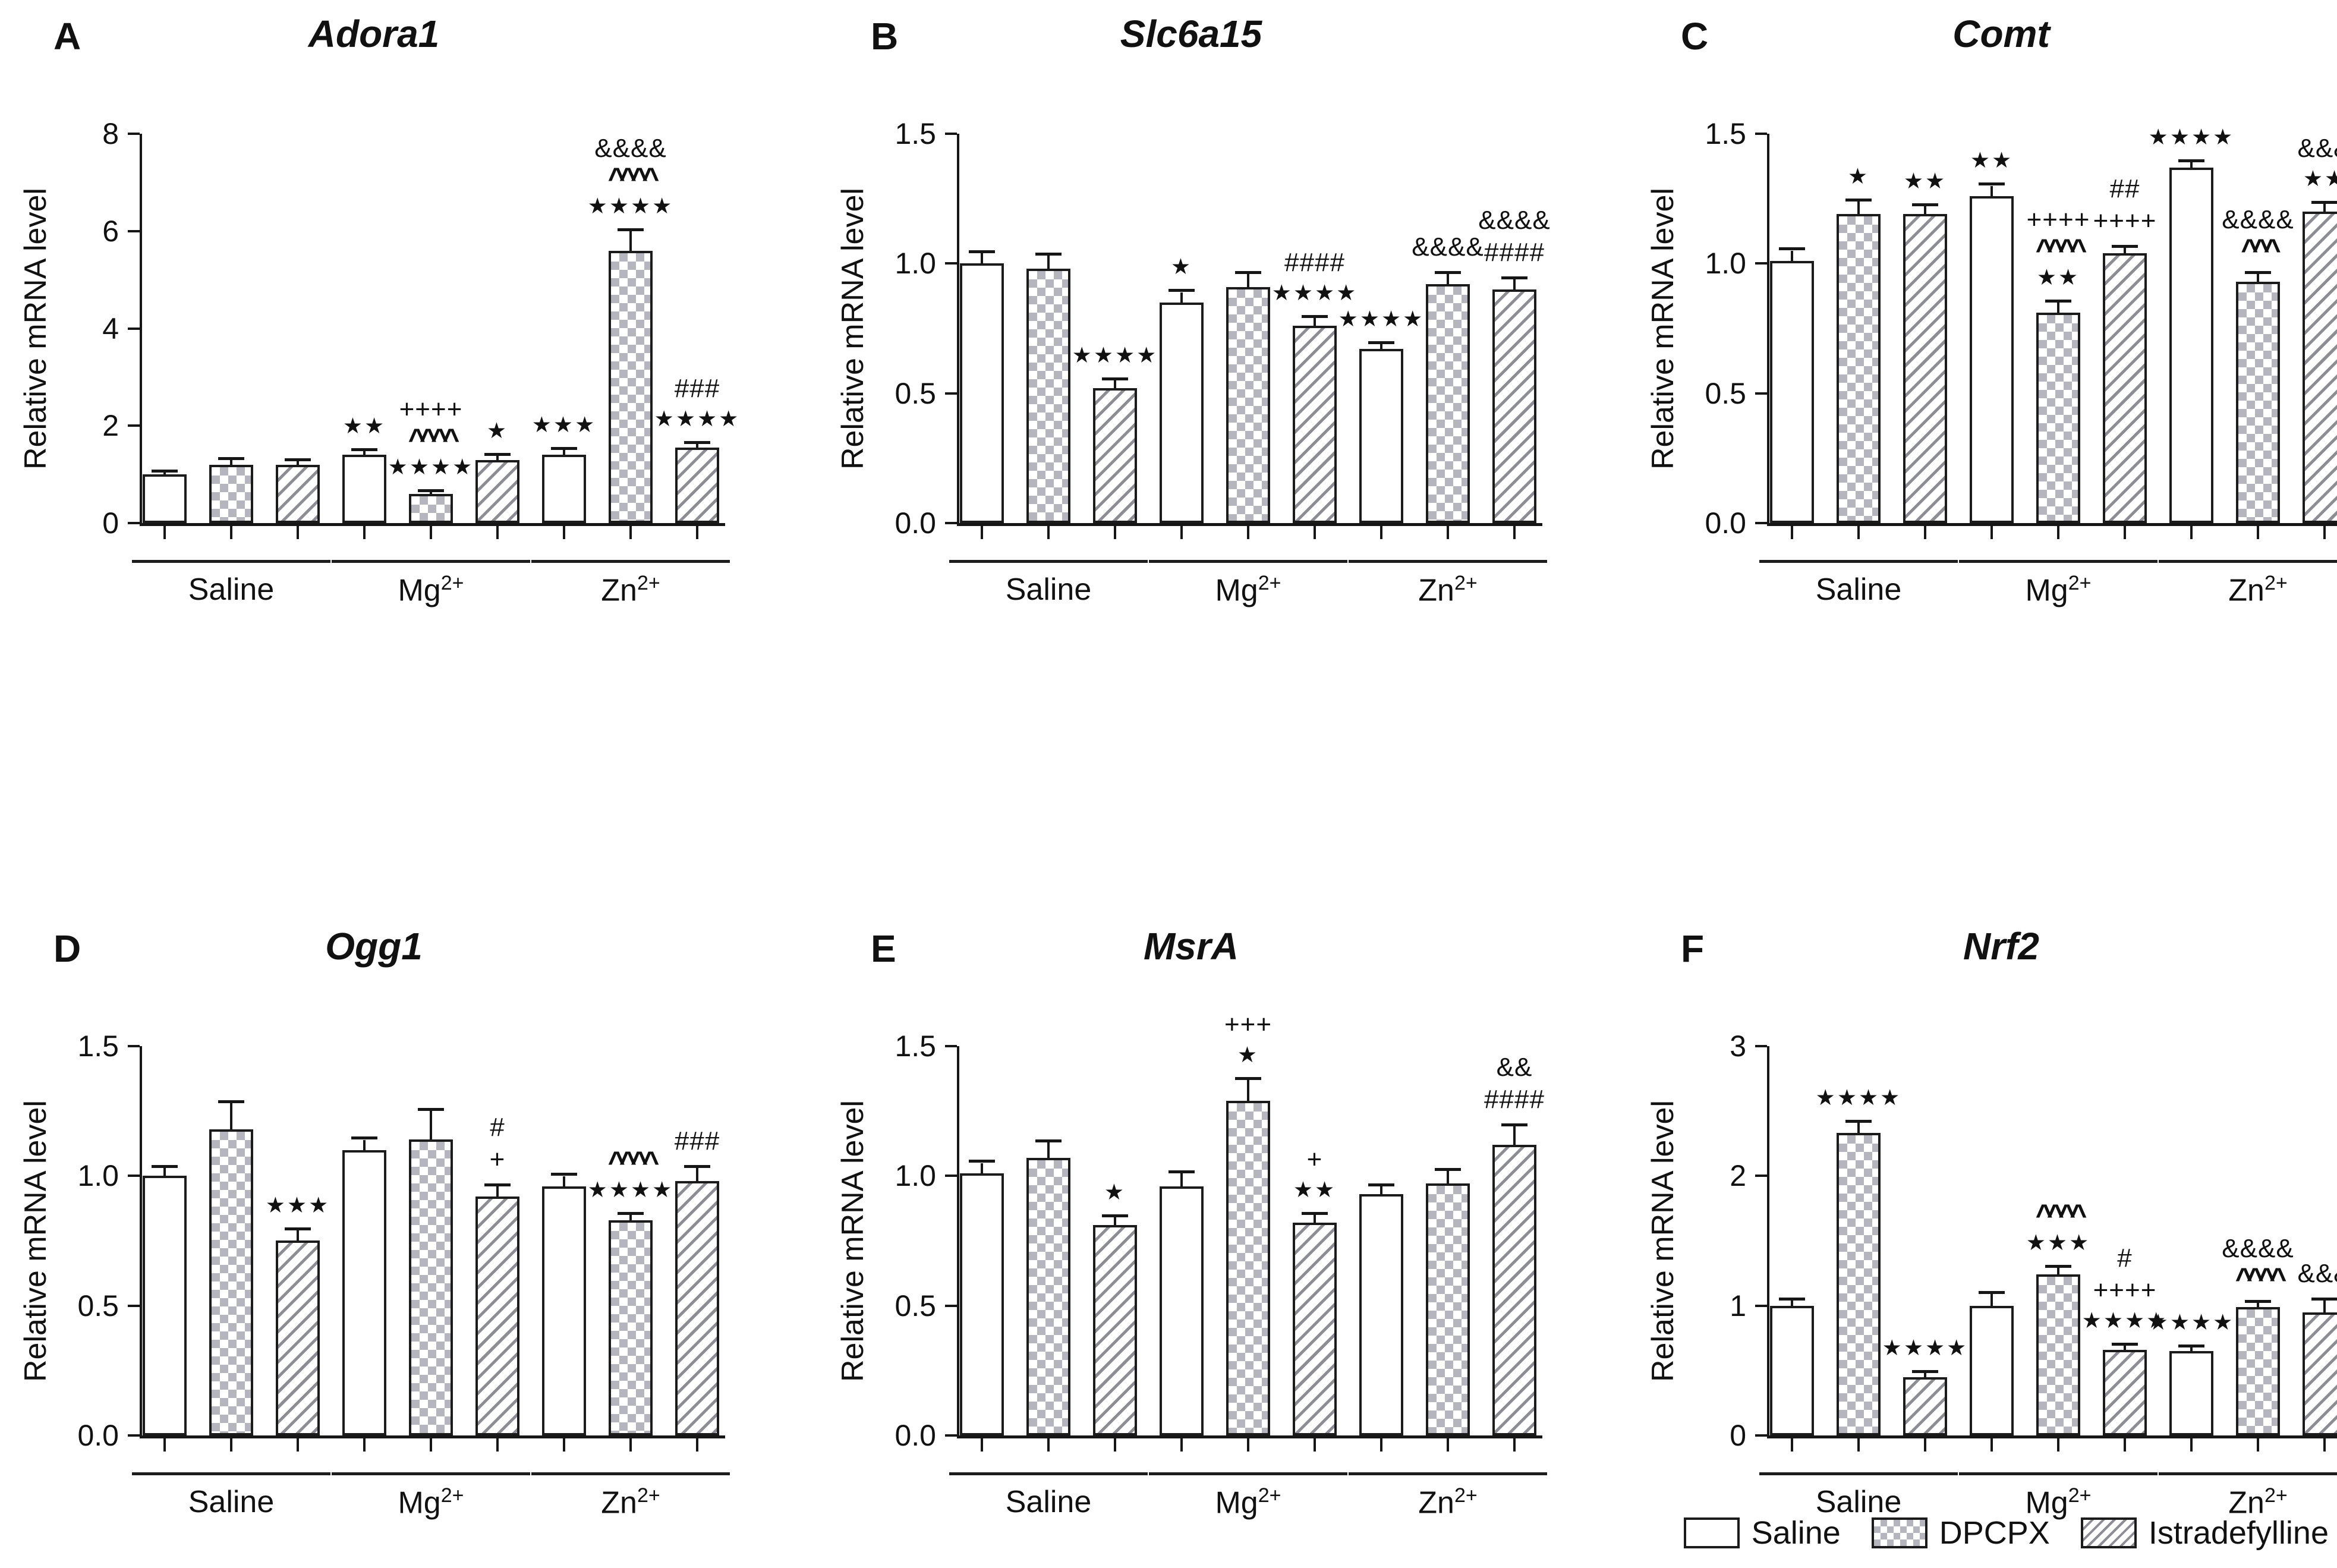  I want to click on bar-slc6a15-zn2+-dpcpx, so click(1448, 403).